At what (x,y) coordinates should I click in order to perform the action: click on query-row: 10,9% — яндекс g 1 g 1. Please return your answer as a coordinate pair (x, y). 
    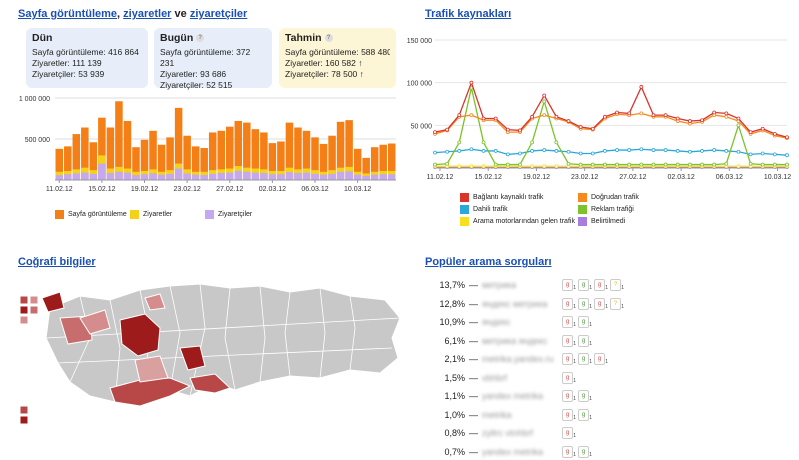
    Looking at the image, I should click on (509, 322).